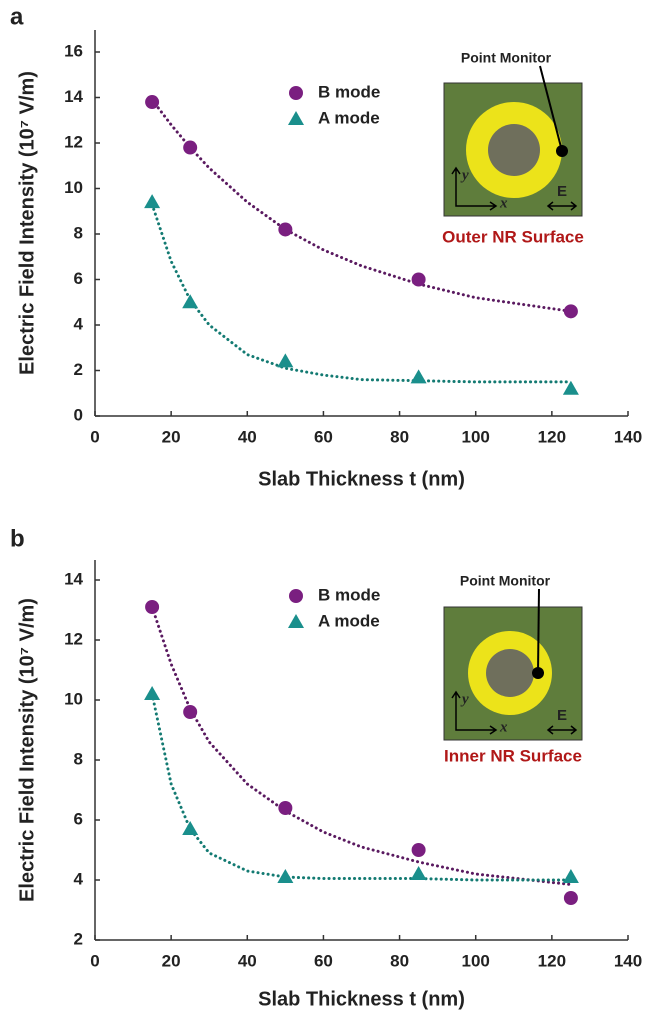 This screenshot has width=646, height=1015. Describe the element at coordinates (17, 538) in the screenshot. I see `panel-label: b` at that location.